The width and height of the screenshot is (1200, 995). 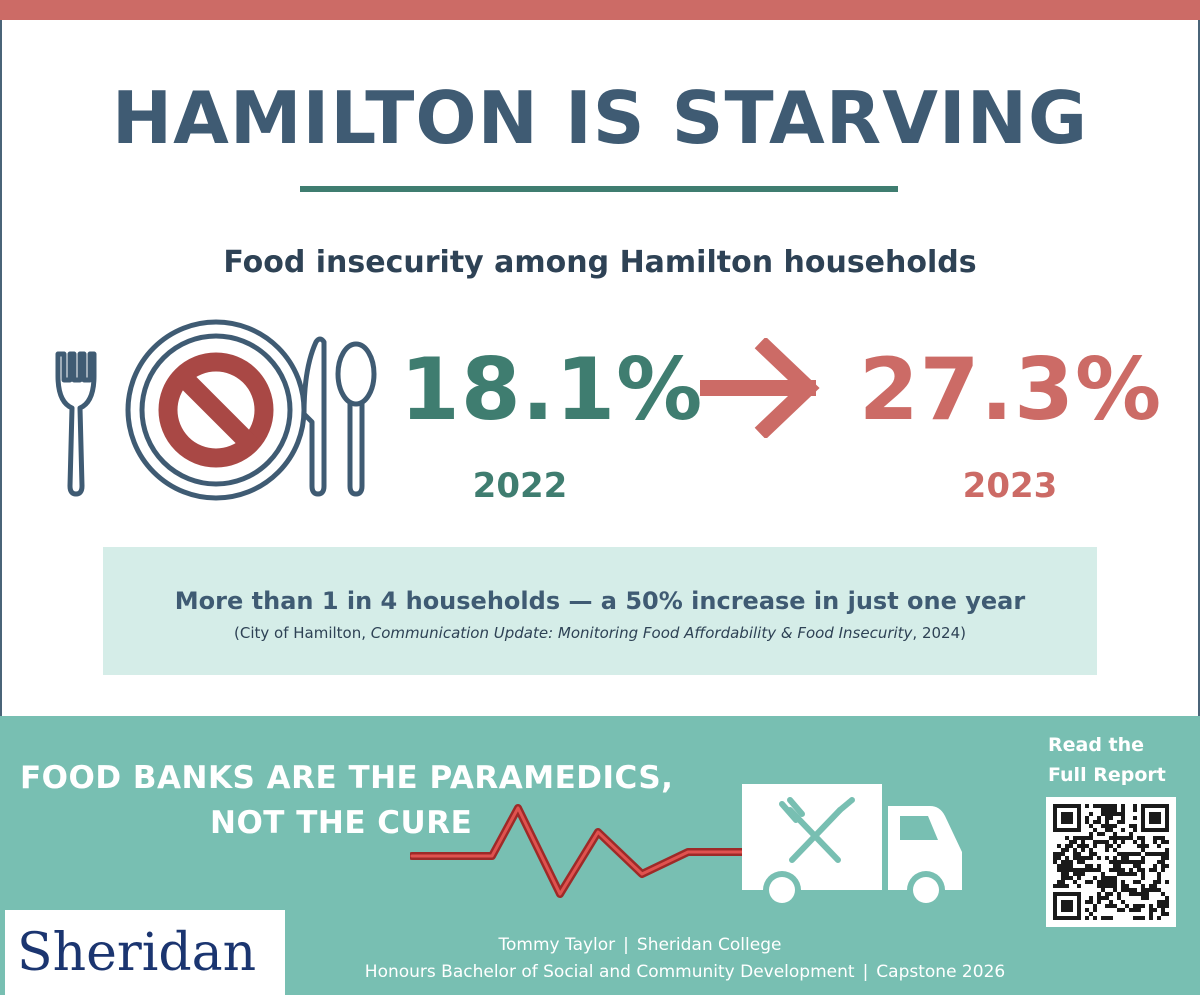 What do you see at coordinates (302, 633) in the screenshot?
I see `citation-prefix: (City of Hamilton,` at bounding box center [302, 633].